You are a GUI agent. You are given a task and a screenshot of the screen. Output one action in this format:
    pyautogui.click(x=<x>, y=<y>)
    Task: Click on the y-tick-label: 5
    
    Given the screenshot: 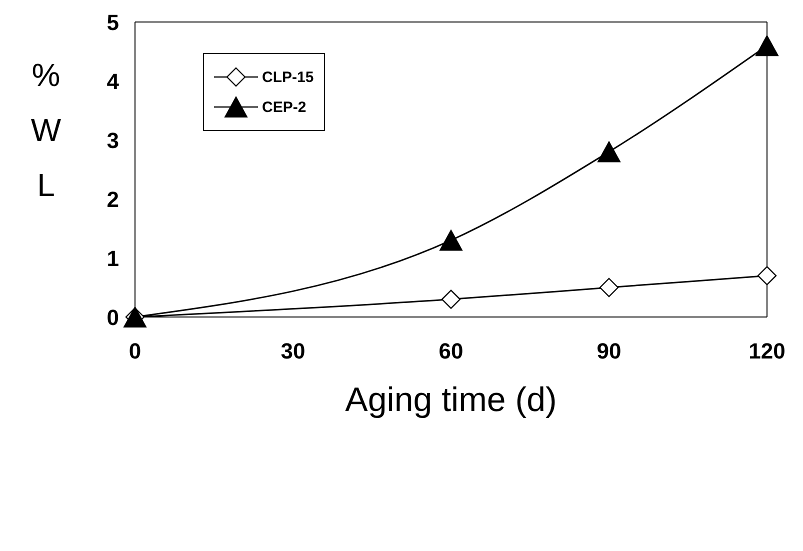 What is the action you would take?
    pyautogui.click(x=112, y=22)
    